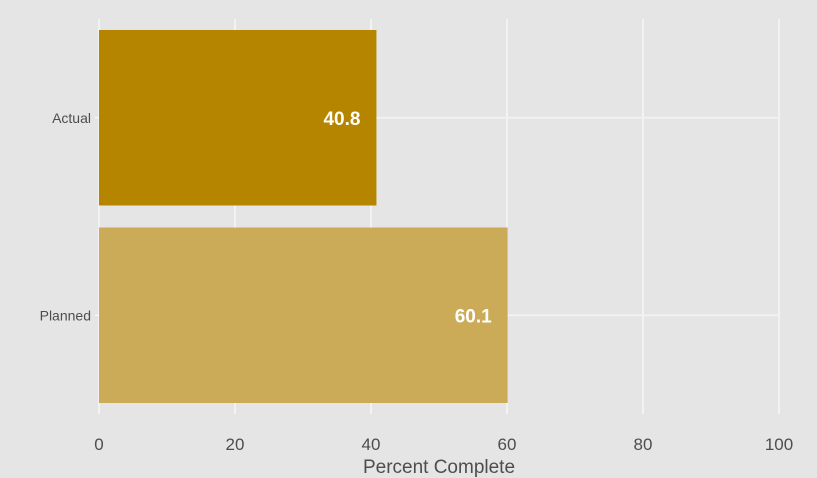  What do you see at coordinates (643, 444) in the screenshot?
I see `x-tick-label: 80` at bounding box center [643, 444].